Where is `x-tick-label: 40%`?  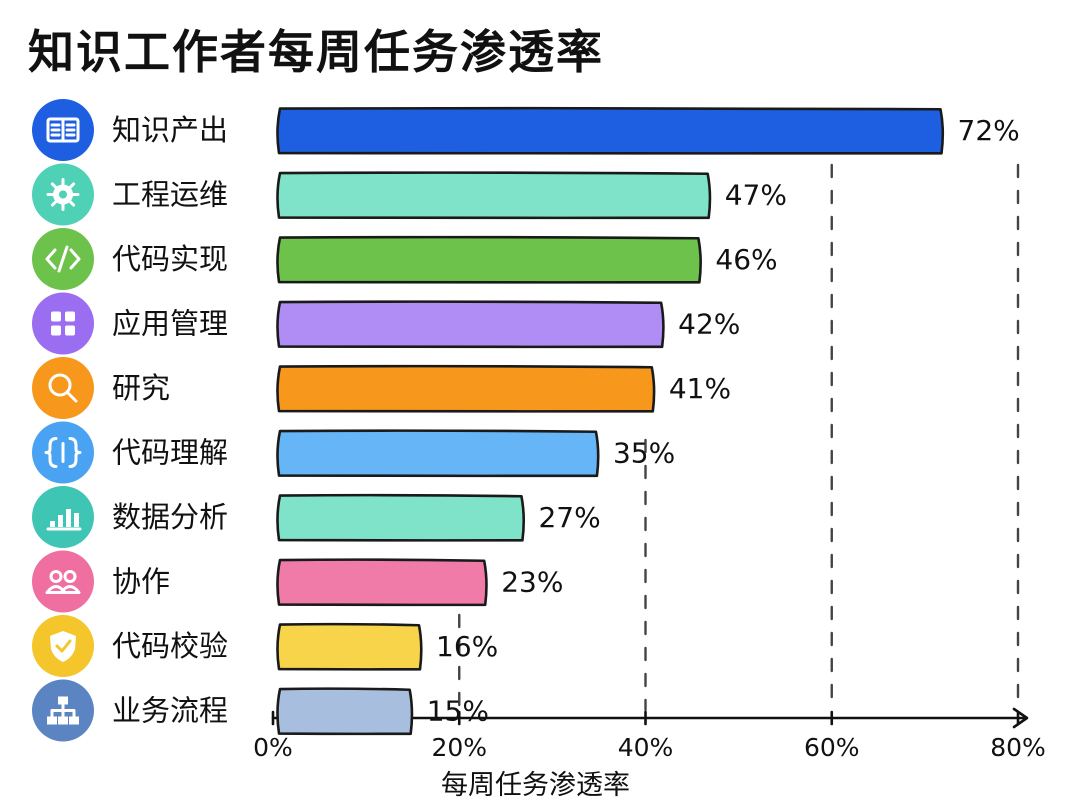
x-tick-label: 40% is located at coordinates (646, 747).